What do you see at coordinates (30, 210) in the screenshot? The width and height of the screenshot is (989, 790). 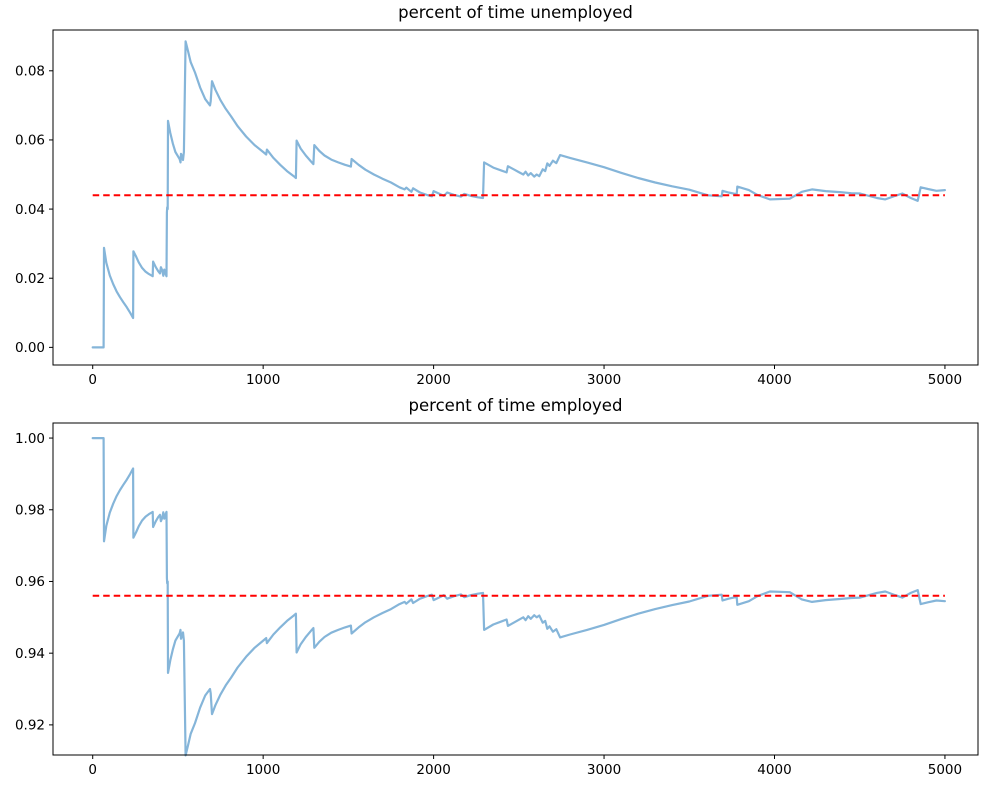 I see `y-tick-label: 0.04` at bounding box center [30, 210].